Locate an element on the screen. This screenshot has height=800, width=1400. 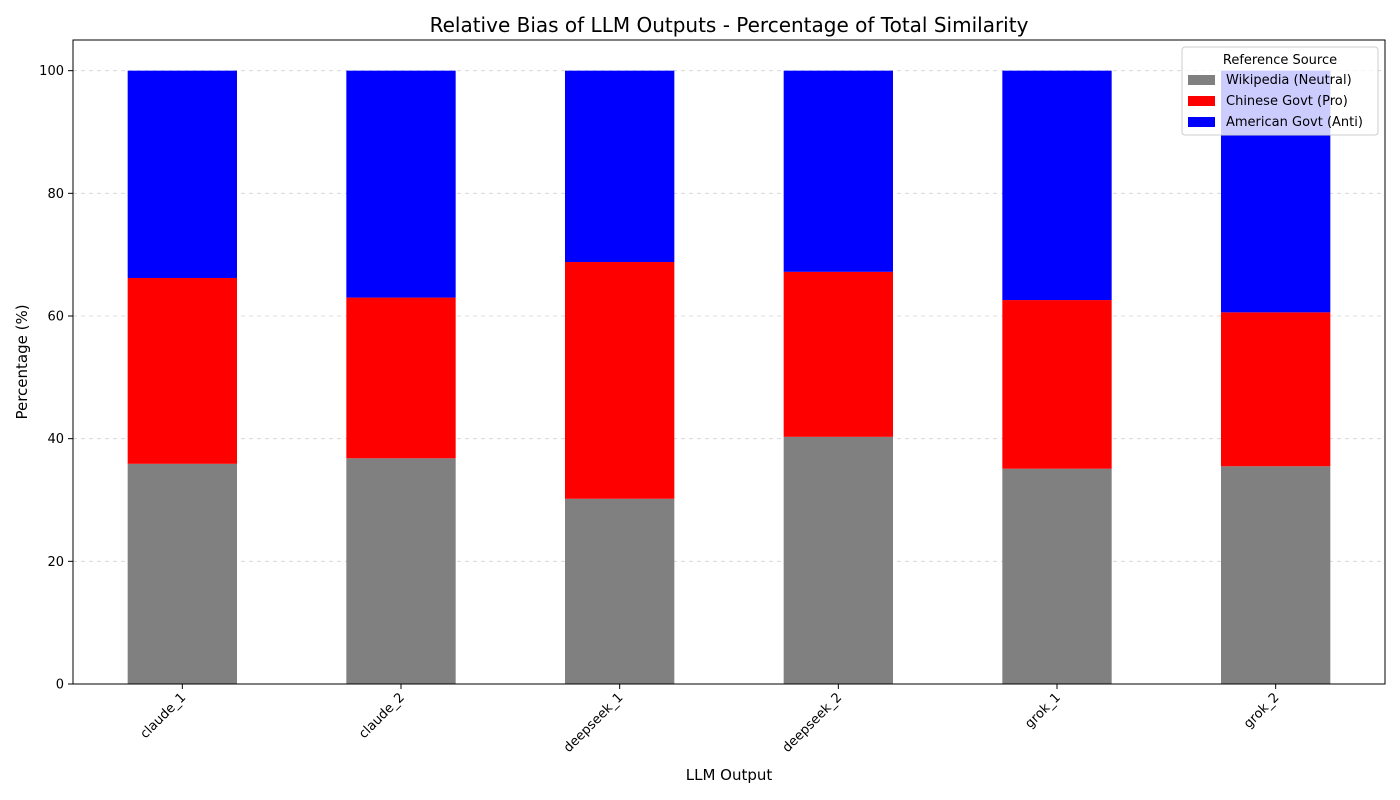
legend-label-1: Chinese Govt (Pro) is located at coordinates (1287, 101).